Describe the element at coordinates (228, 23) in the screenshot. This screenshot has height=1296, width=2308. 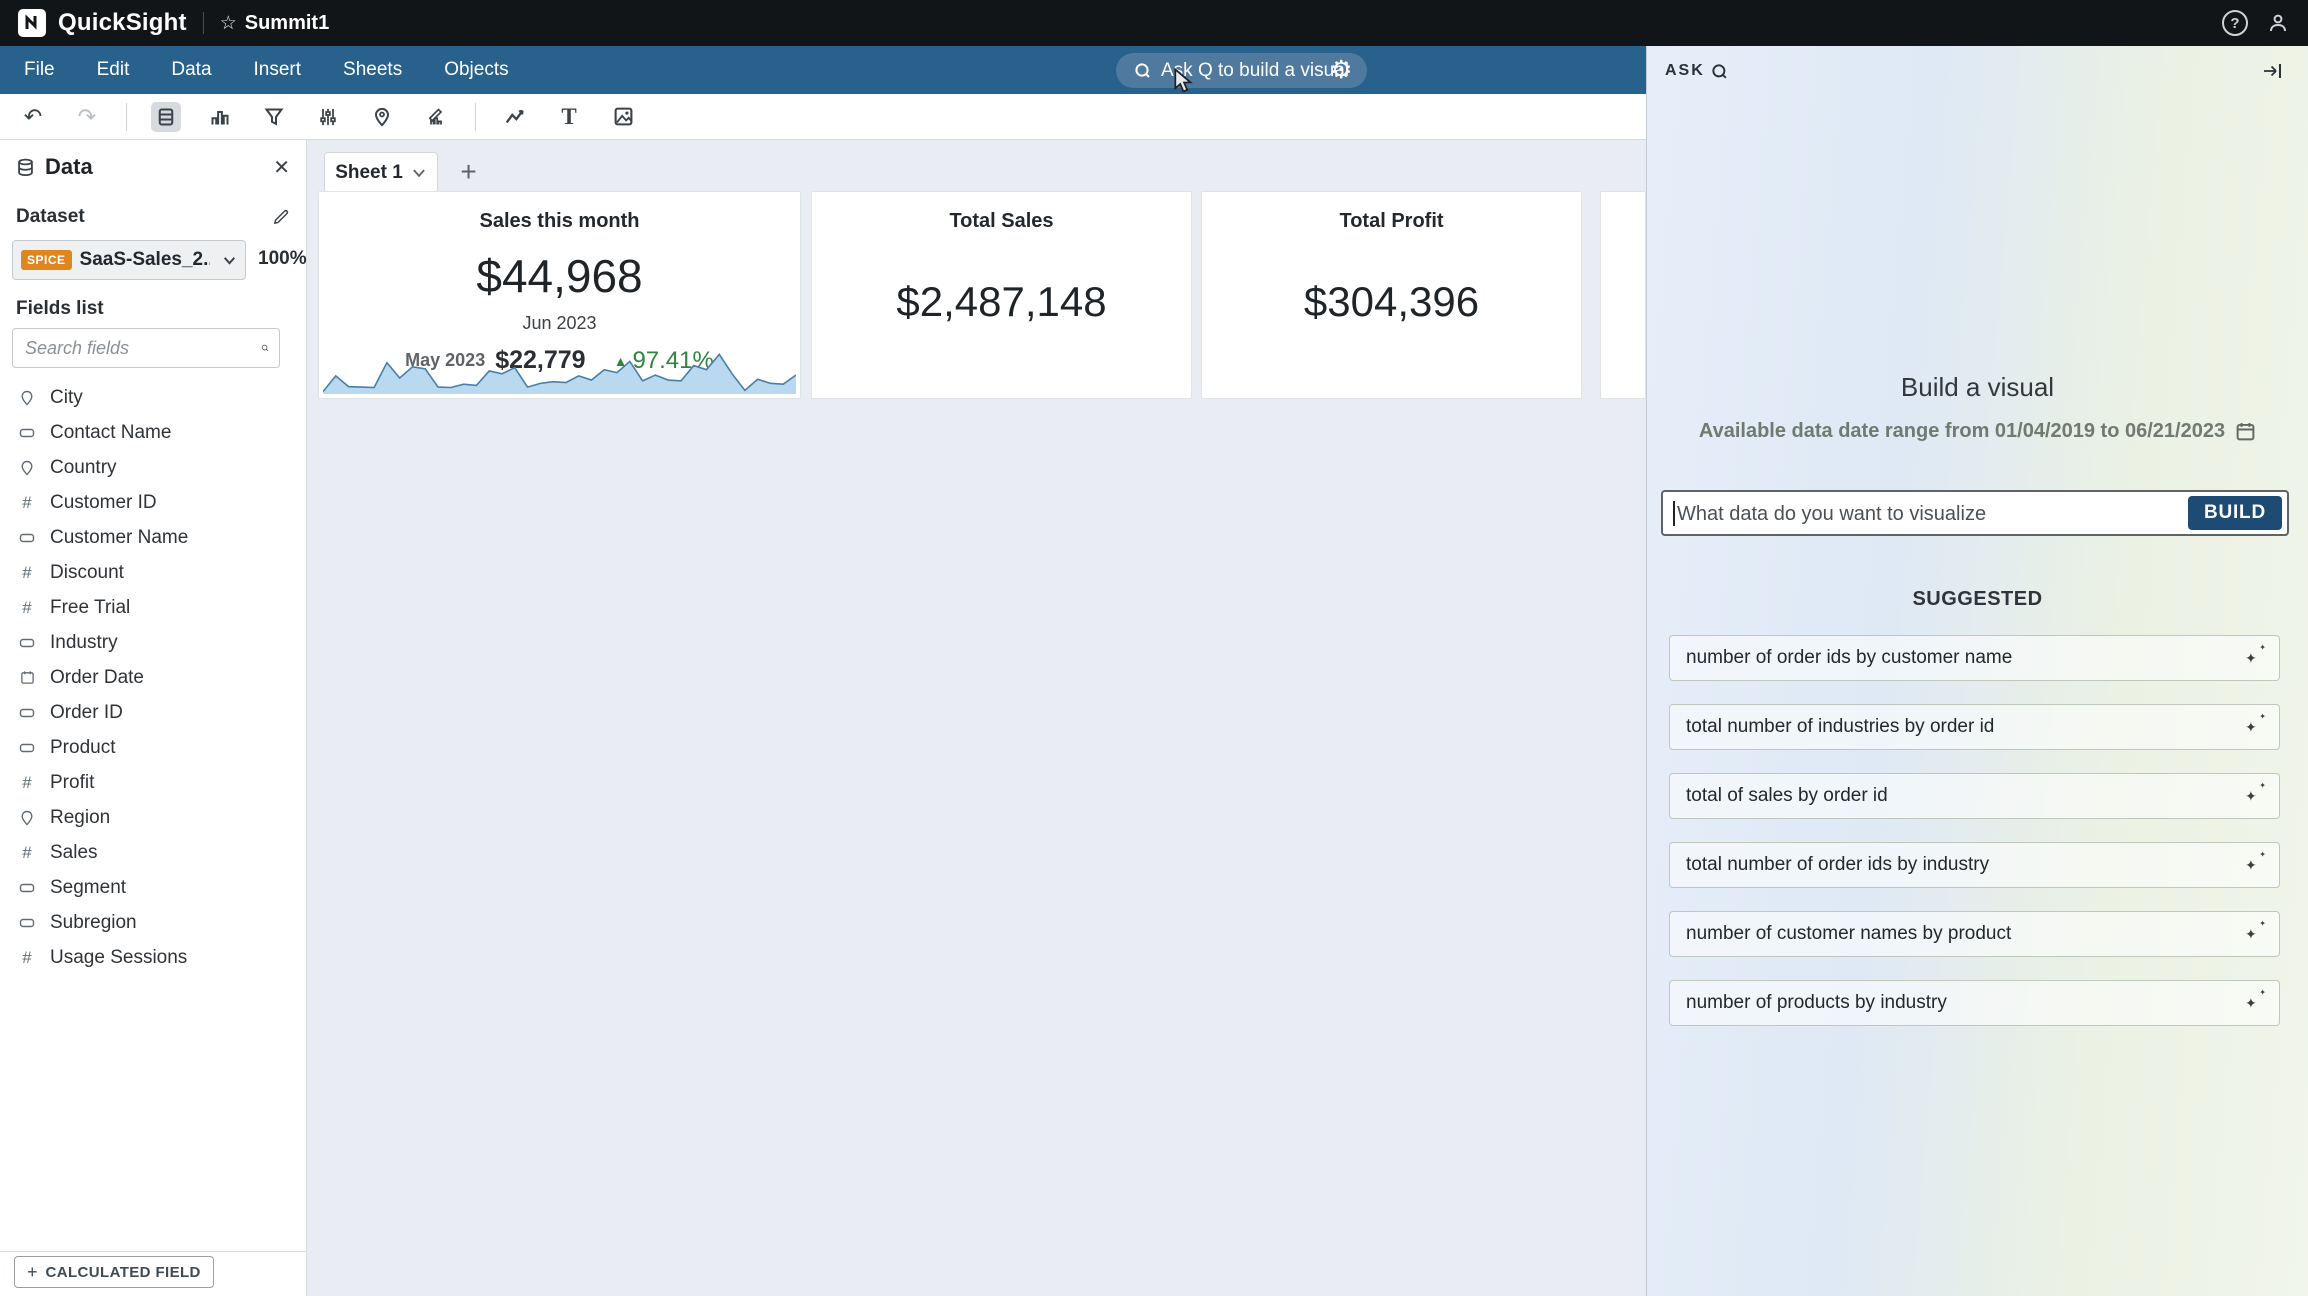
I see `favorite-star-icon: ☆` at that location.